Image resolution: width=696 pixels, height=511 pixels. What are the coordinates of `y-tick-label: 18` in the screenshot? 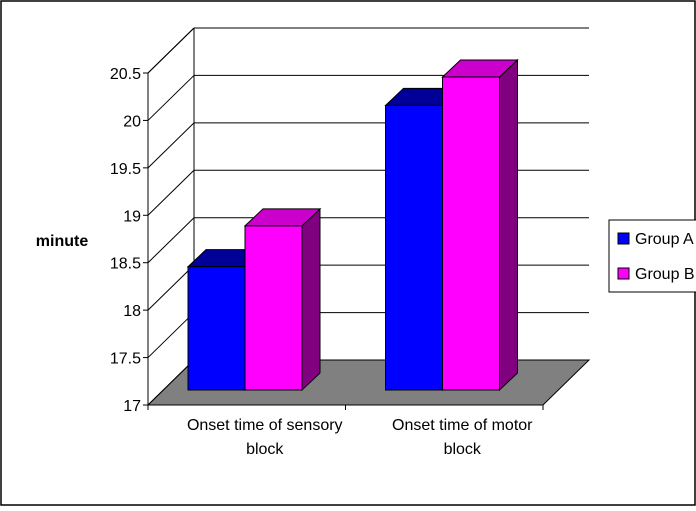 It's located at (132, 311).